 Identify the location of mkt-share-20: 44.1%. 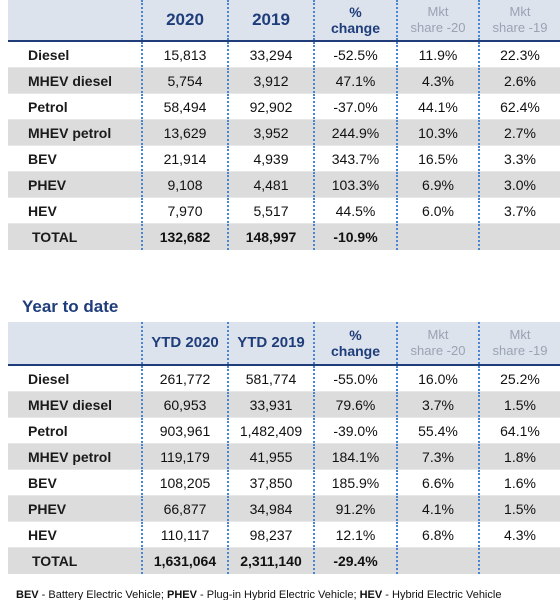
(437, 106).